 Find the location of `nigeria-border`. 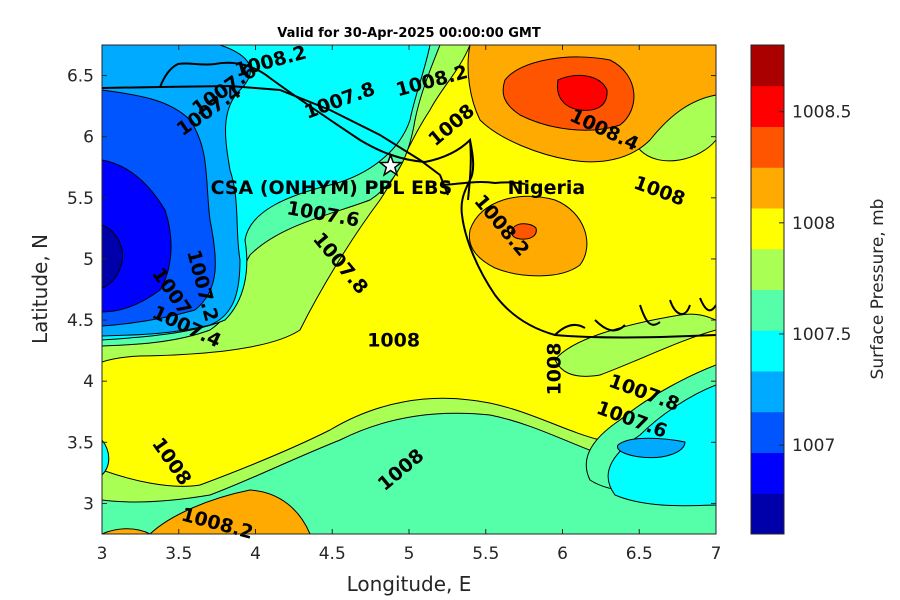

nigeria-border is located at coordinates (588, 239).